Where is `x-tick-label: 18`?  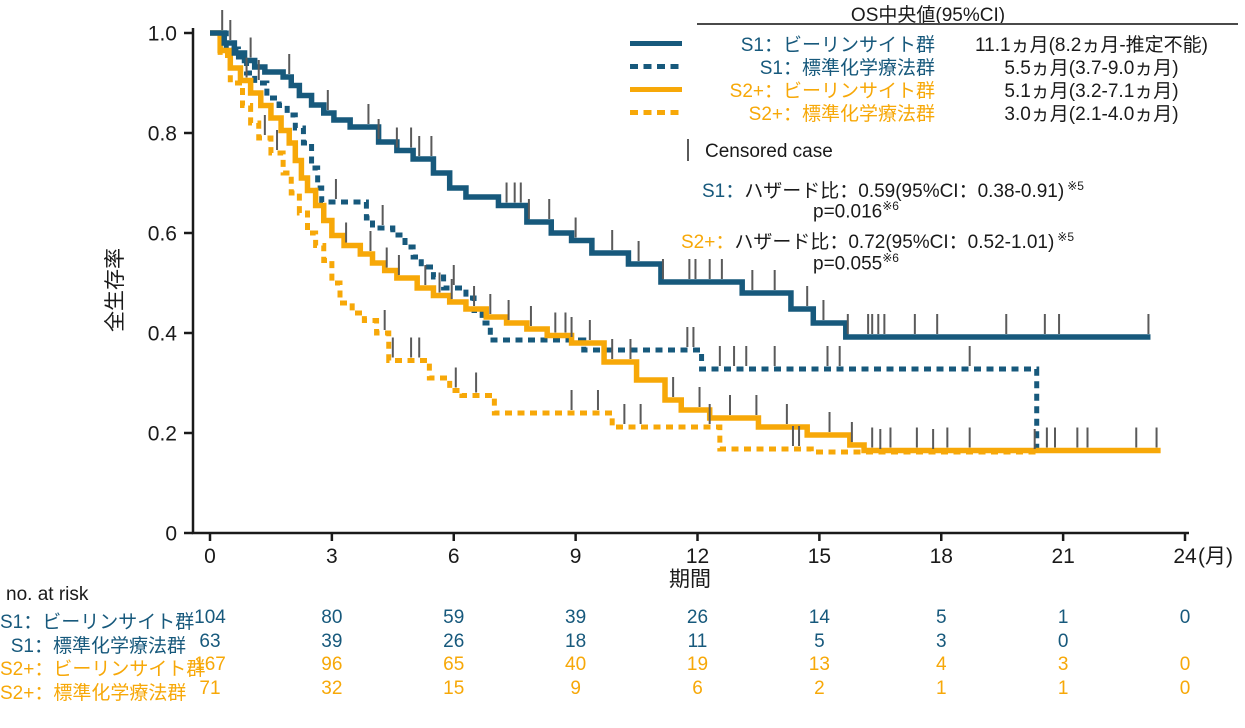 x-tick-label: 18 is located at coordinates (941, 556).